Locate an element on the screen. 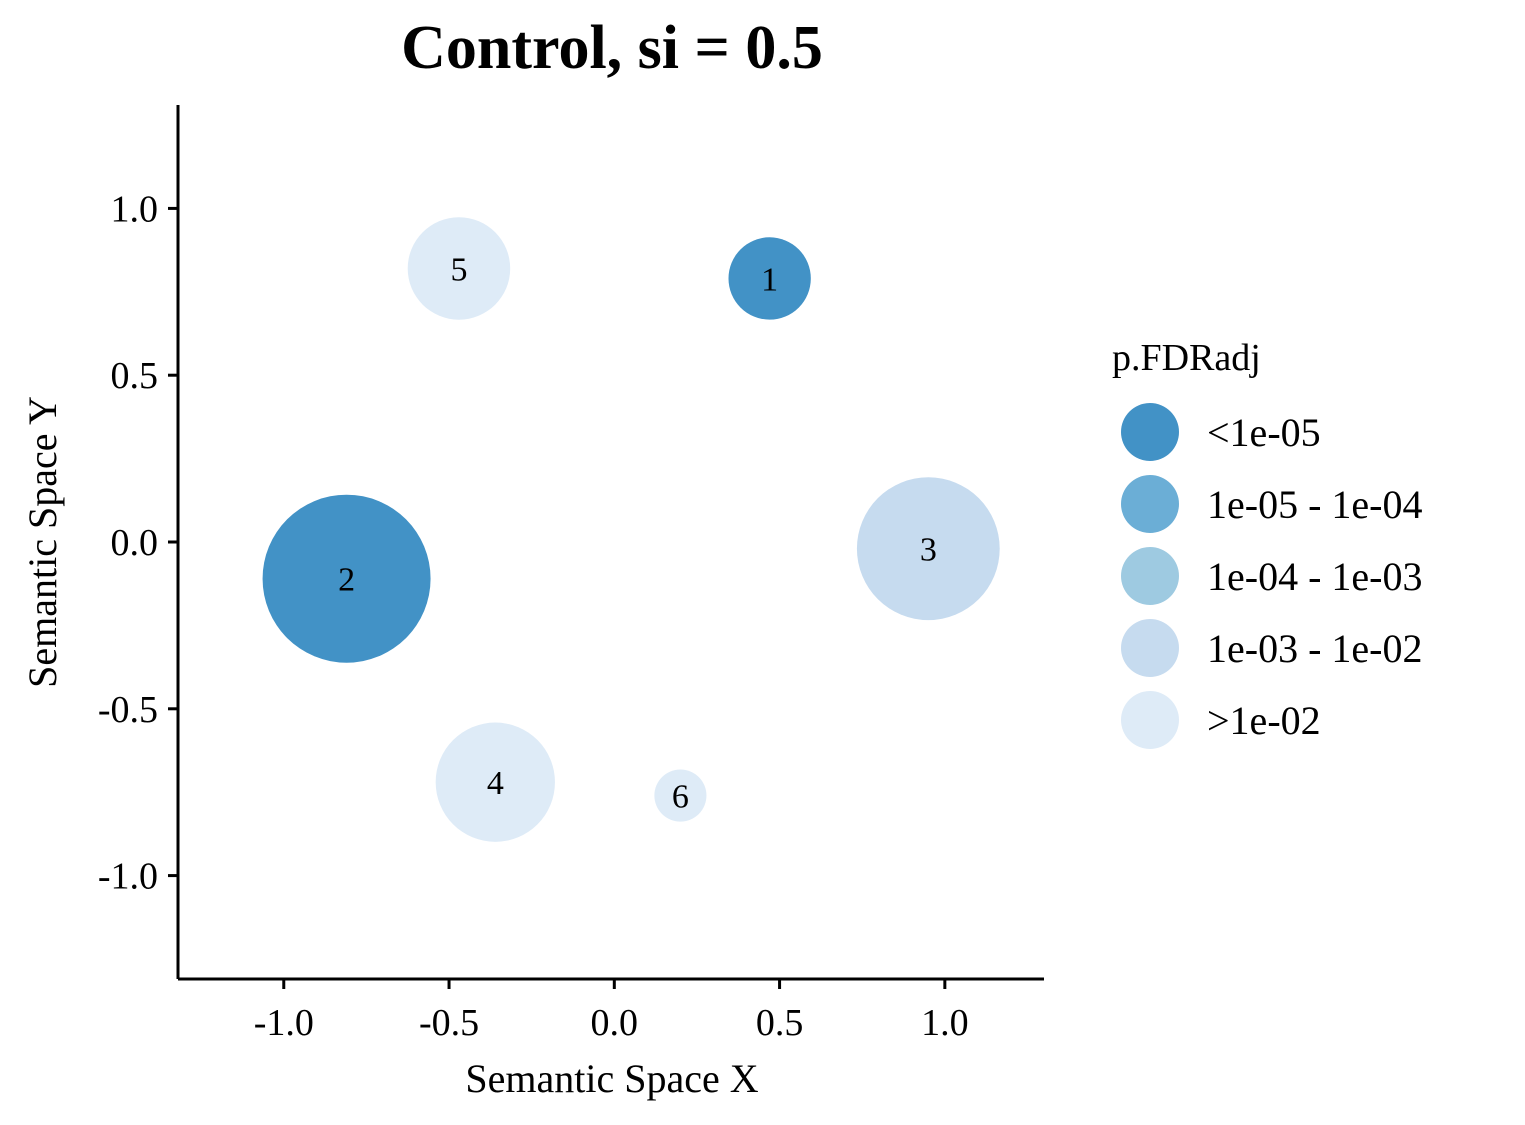 The height and width of the screenshot is (1125, 1525). bubble-label-3: 3 is located at coordinates (928, 550).